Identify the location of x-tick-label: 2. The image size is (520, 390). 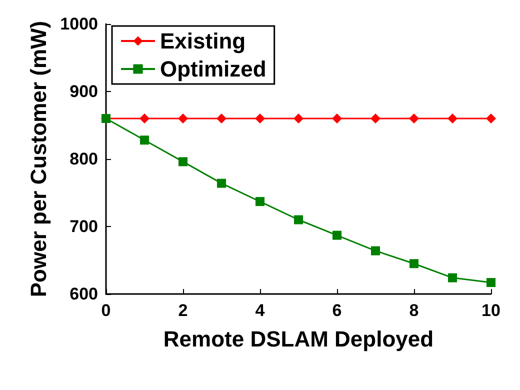
(183, 310).